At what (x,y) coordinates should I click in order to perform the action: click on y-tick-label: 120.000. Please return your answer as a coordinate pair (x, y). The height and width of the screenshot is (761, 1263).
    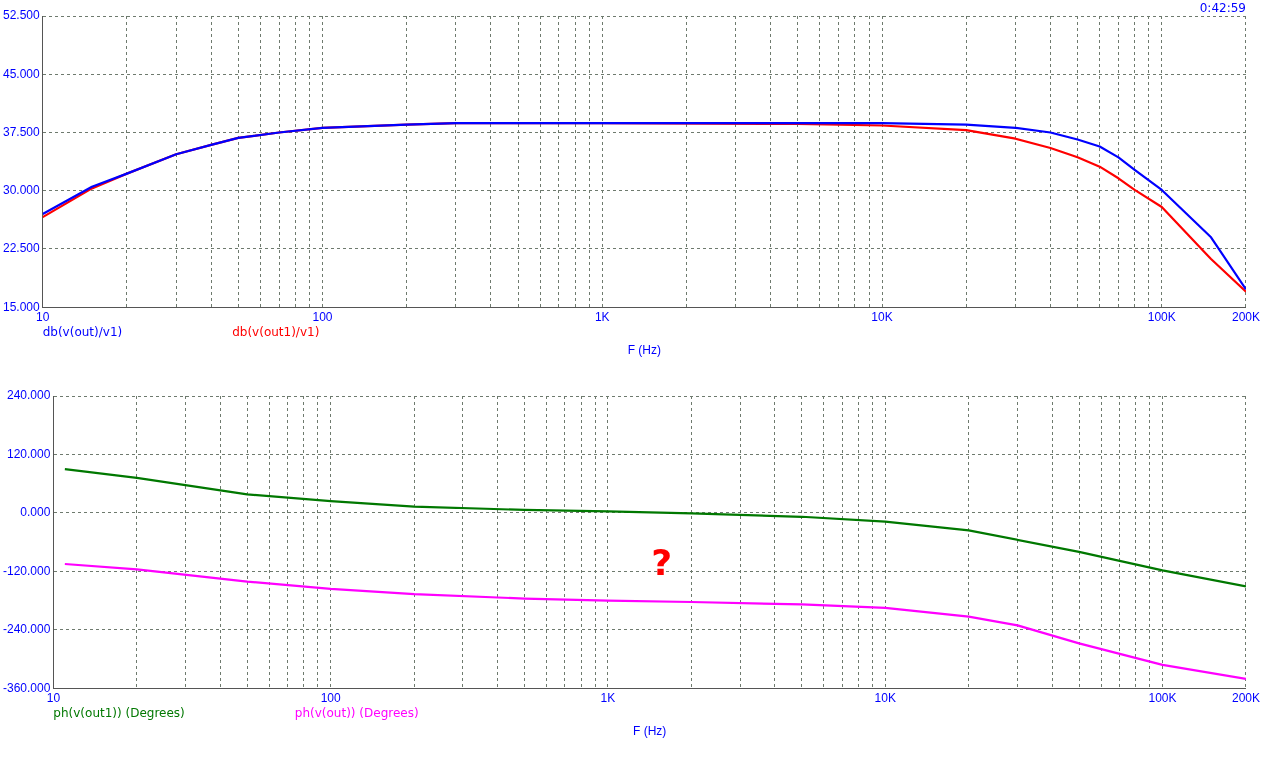
    Looking at the image, I should click on (28, 453).